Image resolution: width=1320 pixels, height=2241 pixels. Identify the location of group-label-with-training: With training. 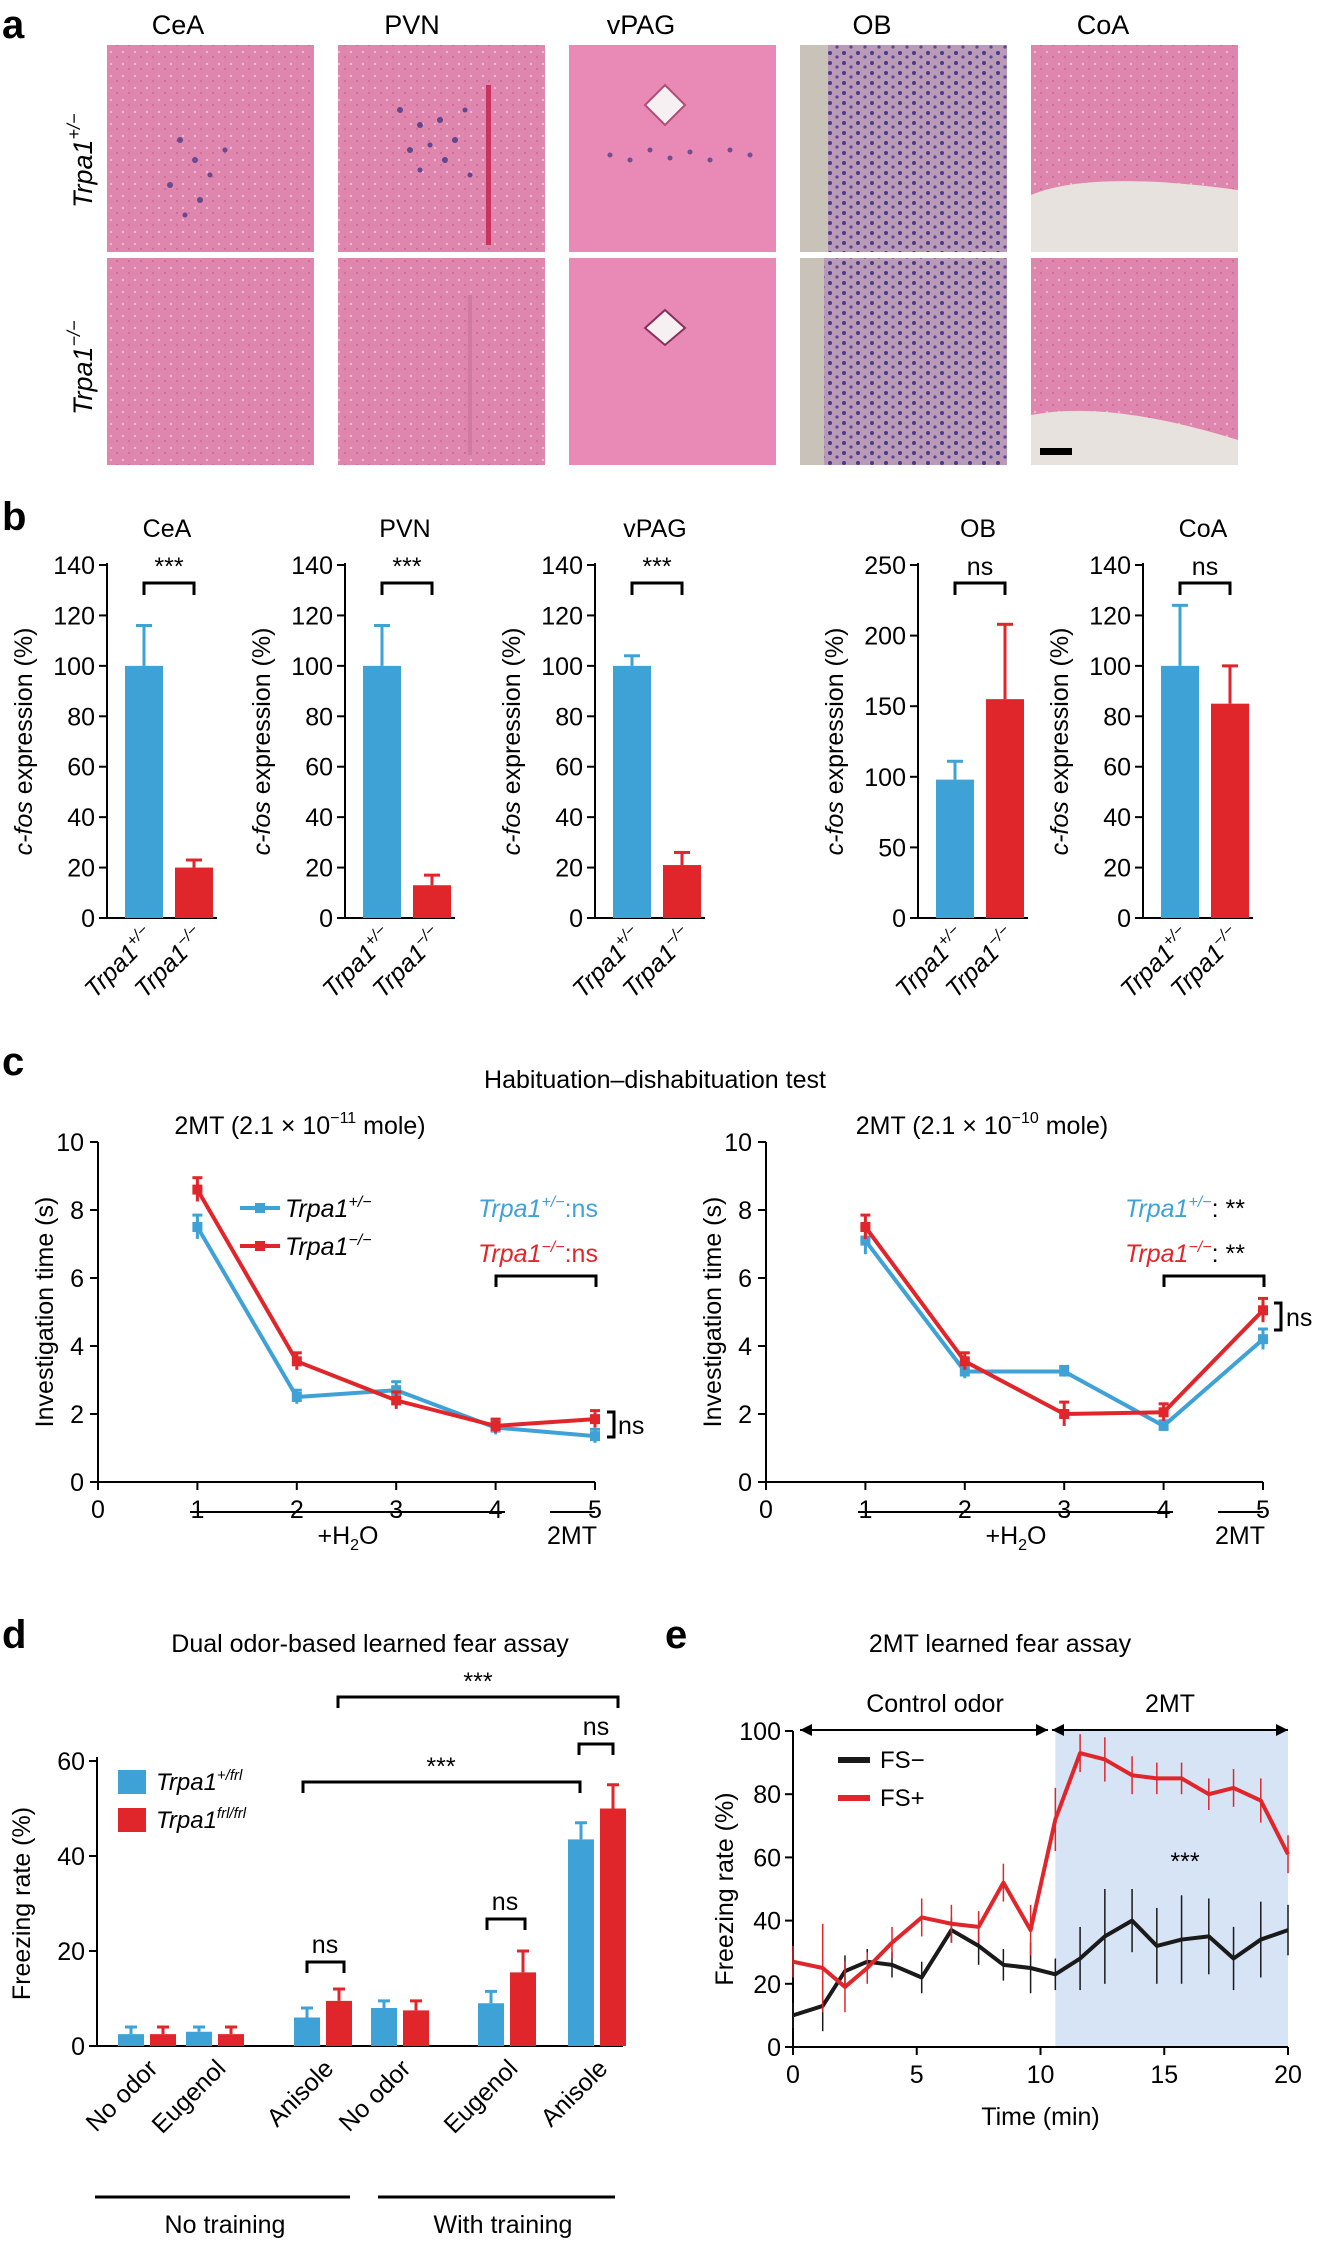
(503, 2225).